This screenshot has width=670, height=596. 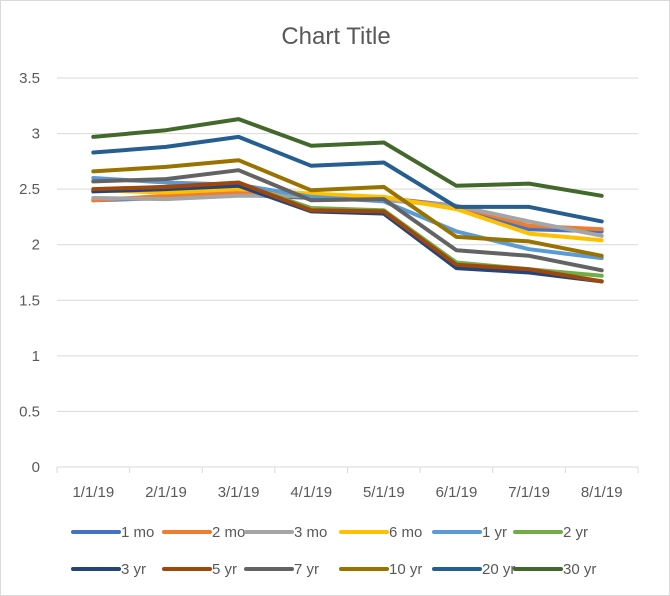 What do you see at coordinates (108, 569) in the screenshot?
I see `legend-item: 3 yr` at bounding box center [108, 569].